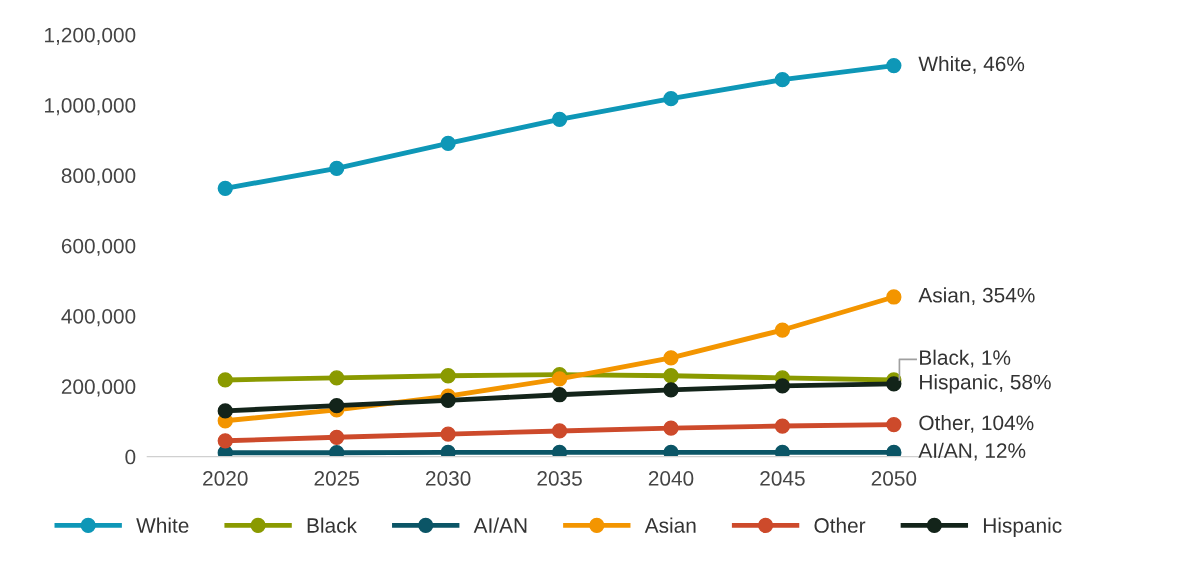 The width and height of the screenshot is (1178, 578). What do you see at coordinates (971, 64) in the screenshot?
I see `annotation: White, 46%` at bounding box center [971, 64].